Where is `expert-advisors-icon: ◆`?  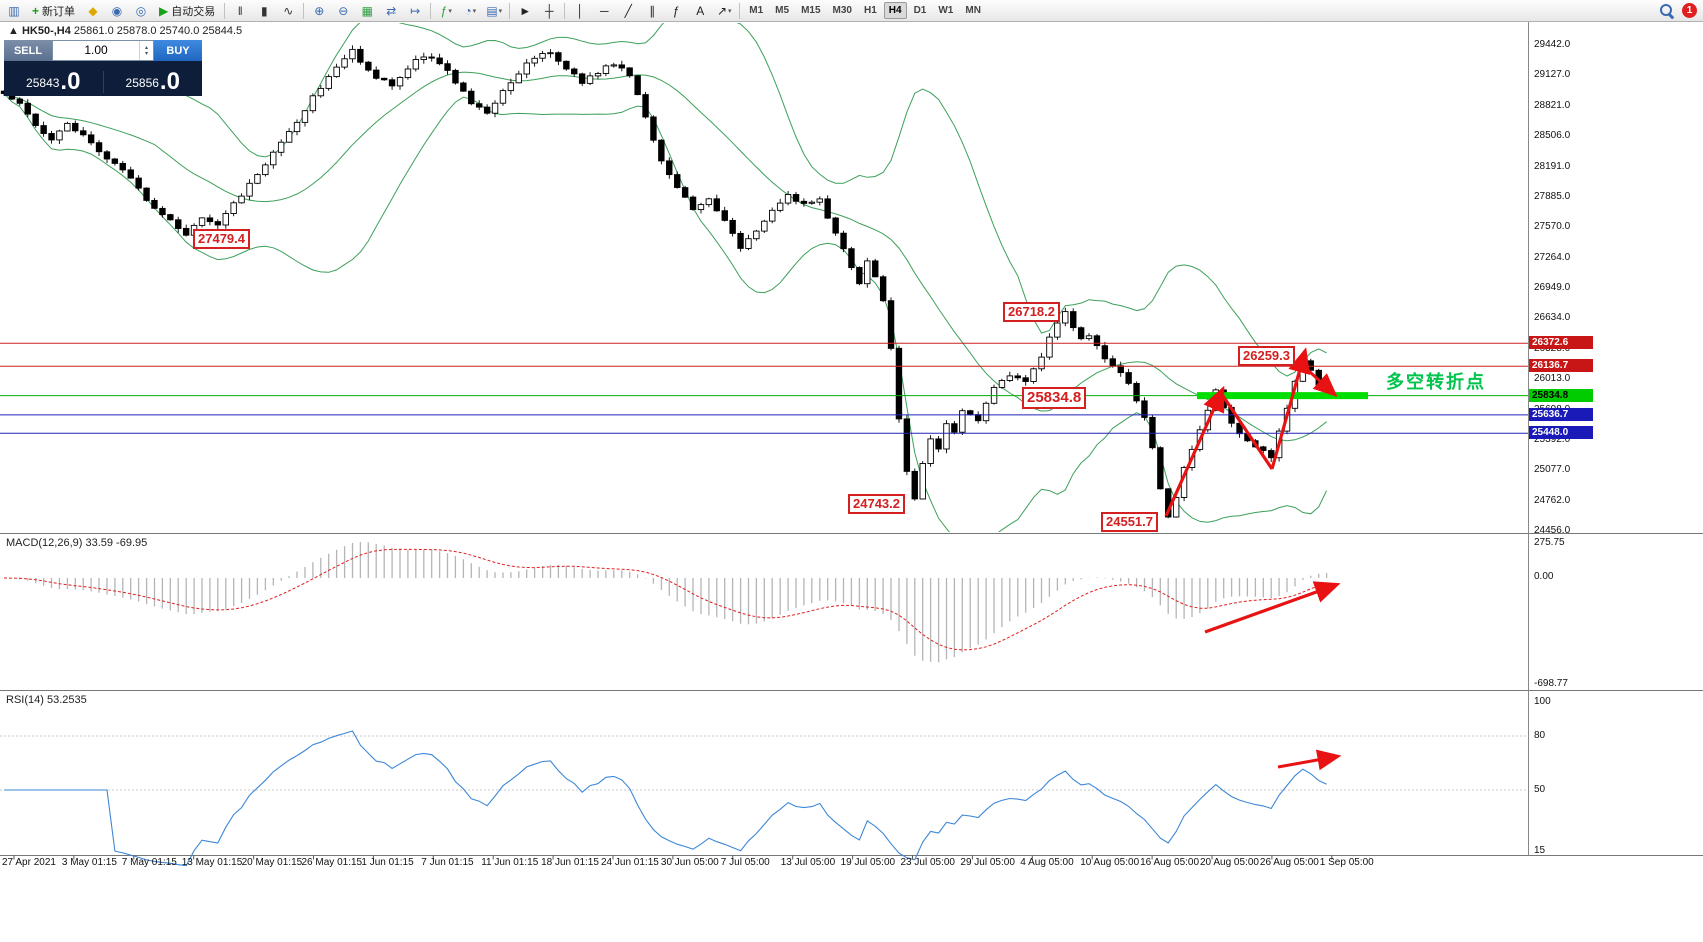 expert-advisors-icon: ◆ is located at coordinates (93, 10).